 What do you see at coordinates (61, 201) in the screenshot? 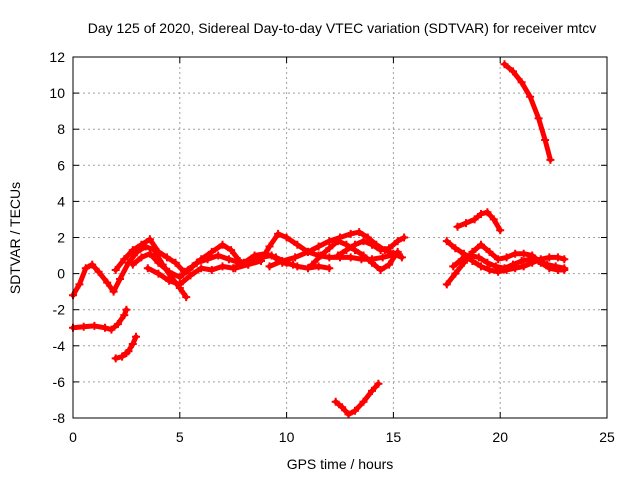
I see `y-tick-label: 4` at bounding box center [61, 201].